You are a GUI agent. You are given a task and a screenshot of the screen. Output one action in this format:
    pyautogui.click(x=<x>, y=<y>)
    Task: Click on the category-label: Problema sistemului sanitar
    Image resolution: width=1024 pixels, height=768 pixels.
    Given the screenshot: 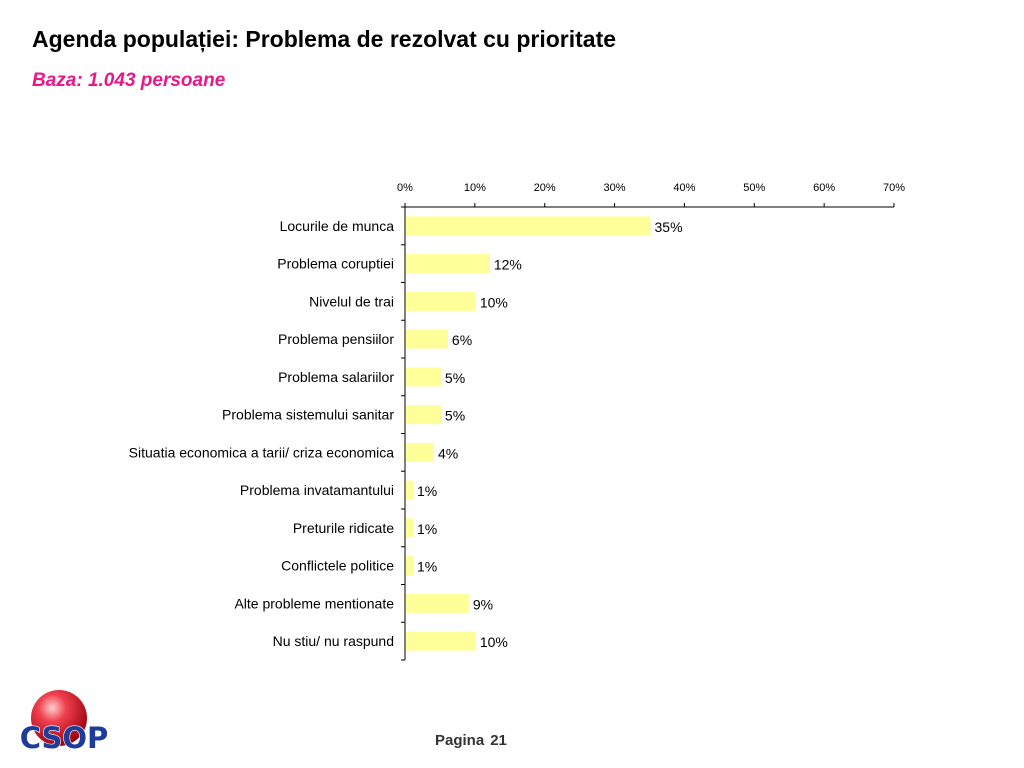 What is the action you would take?
    pyautogui.click(x=308, y=415)
    